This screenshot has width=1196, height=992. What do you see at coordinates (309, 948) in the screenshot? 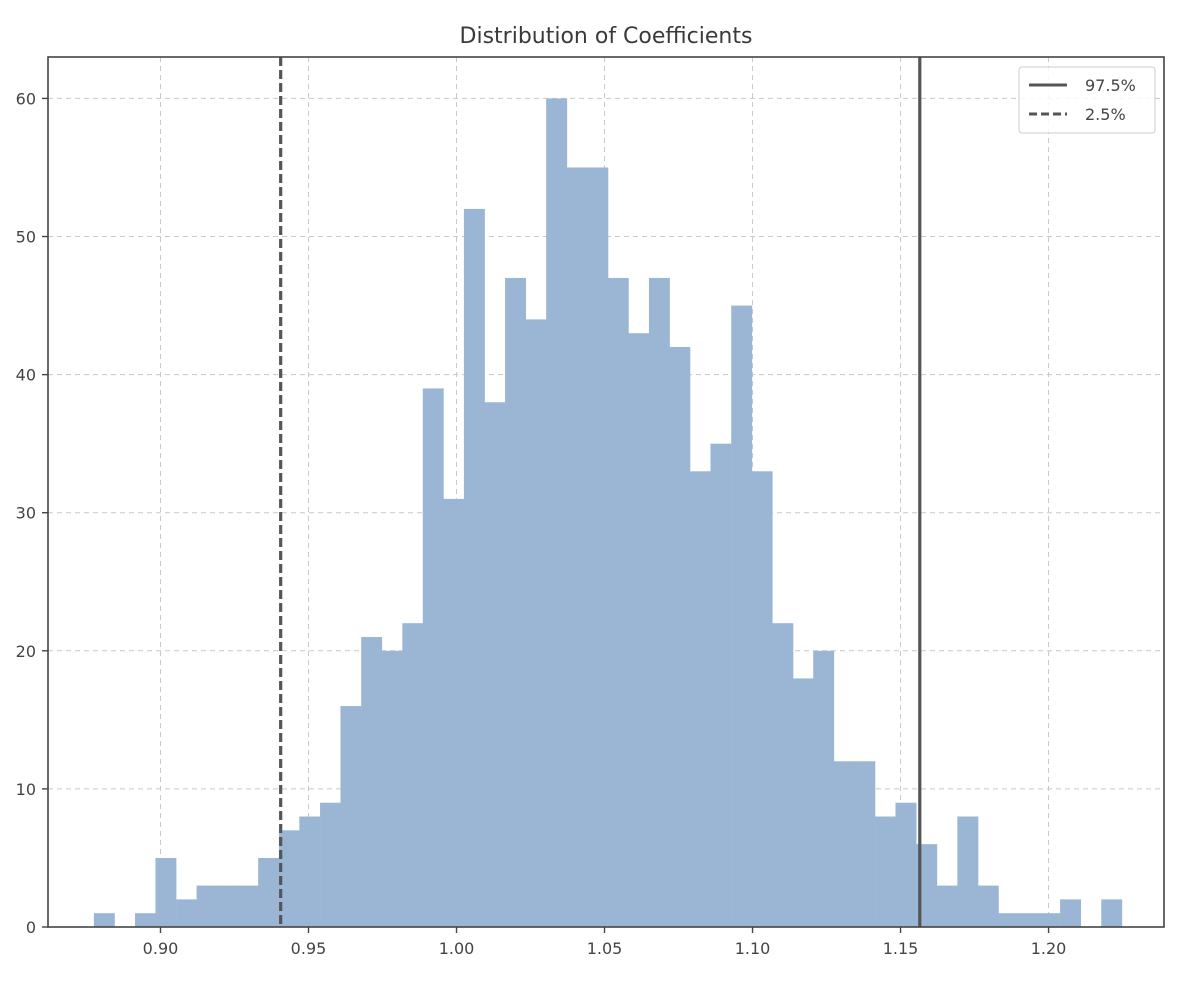
I see `x-tick-label: 0.95` at bounding box center [309, 948].